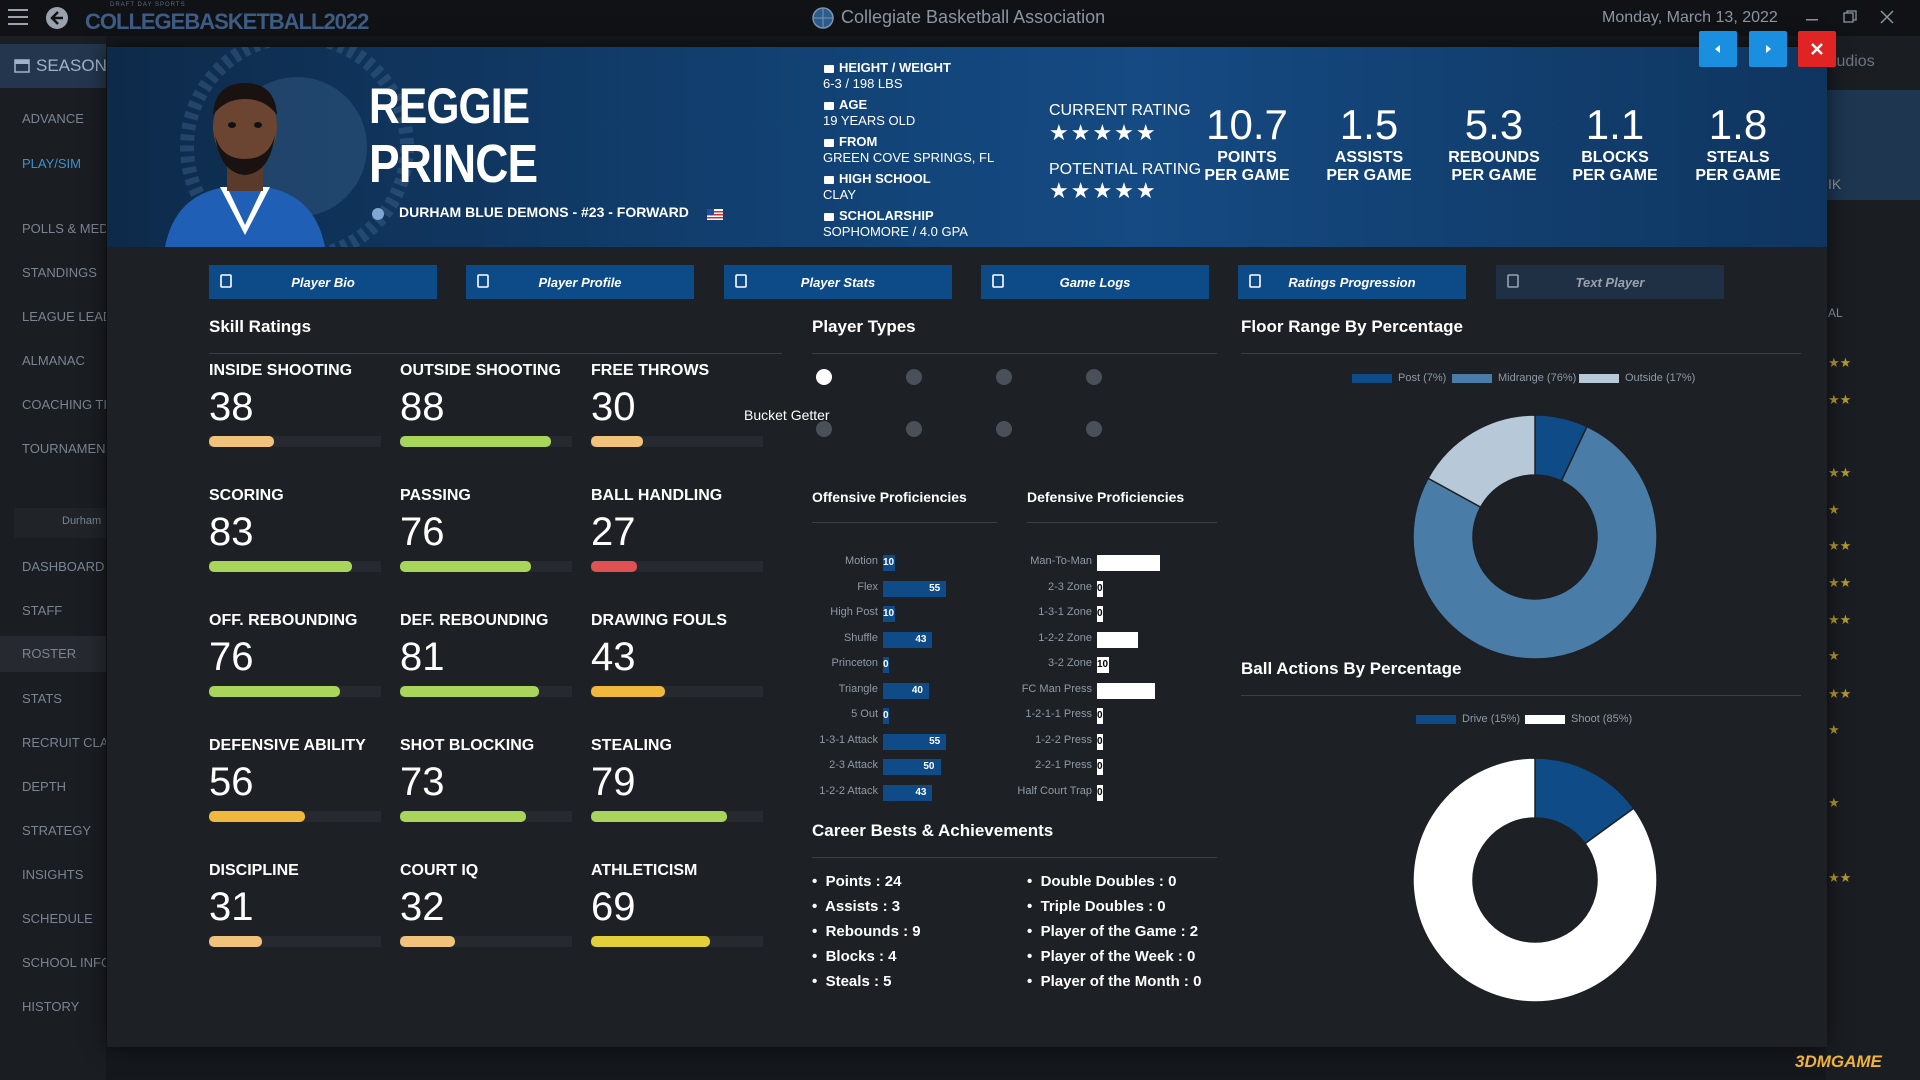 The image size is (1920, 1080). Describe the element at coordinates (64, 404) in the screenshot. I see `sidebar-item-coaching-ti: COACHING TI` at that location.